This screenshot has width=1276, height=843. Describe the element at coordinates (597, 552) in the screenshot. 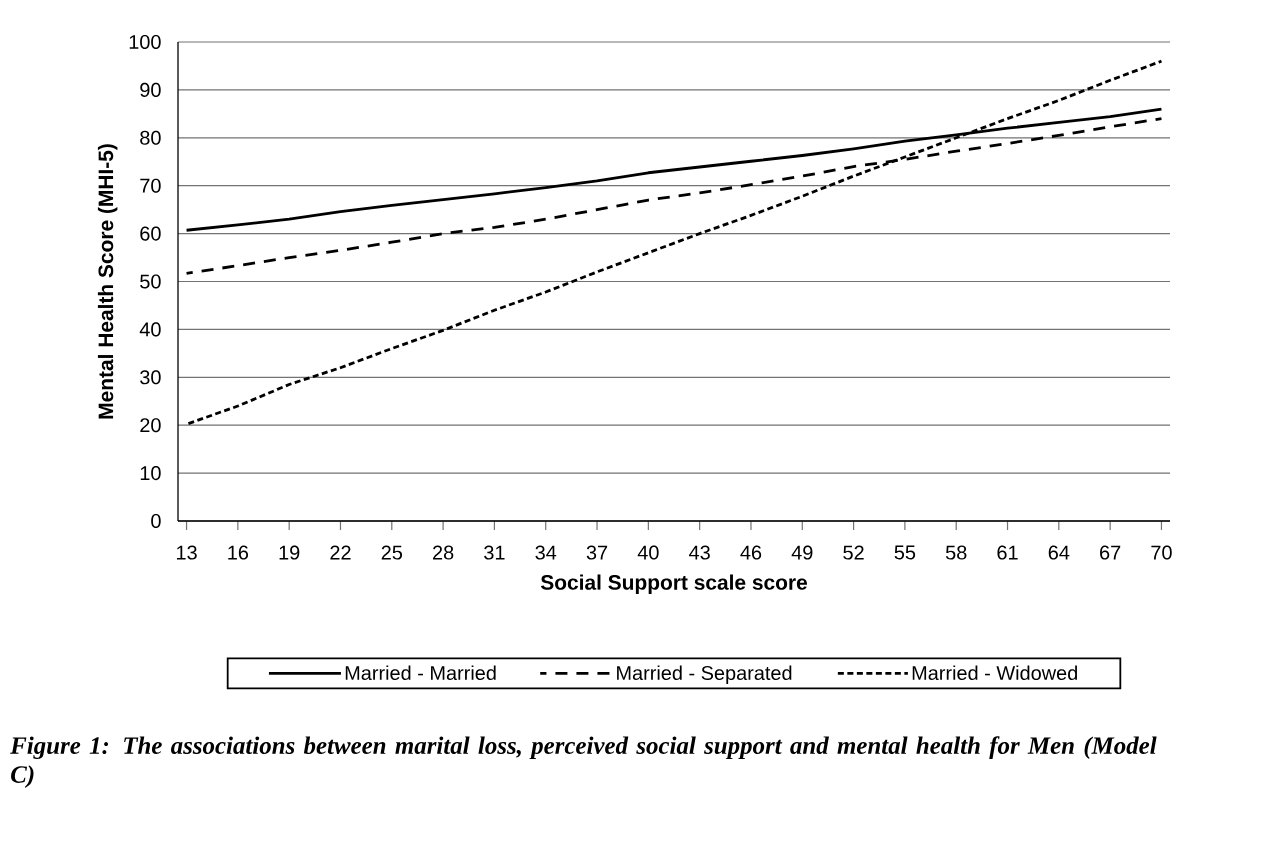

I see `x-tick-label: 37` at that location.